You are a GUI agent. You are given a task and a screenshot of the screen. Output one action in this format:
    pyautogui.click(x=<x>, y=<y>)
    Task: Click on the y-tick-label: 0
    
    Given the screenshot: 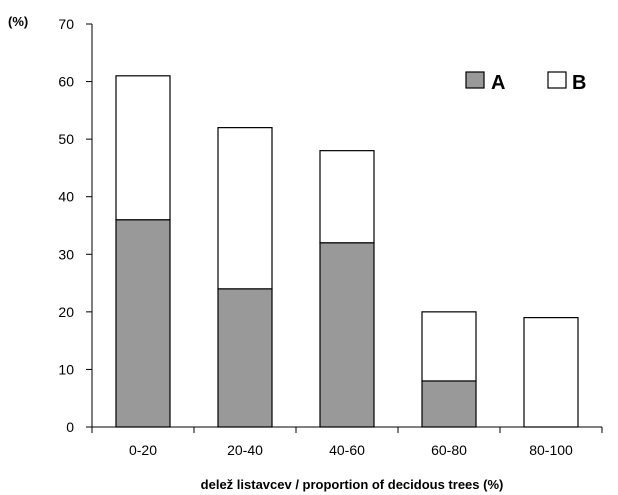 What is the action you would take?
    pyautogui.click(x=70, y=427)
    